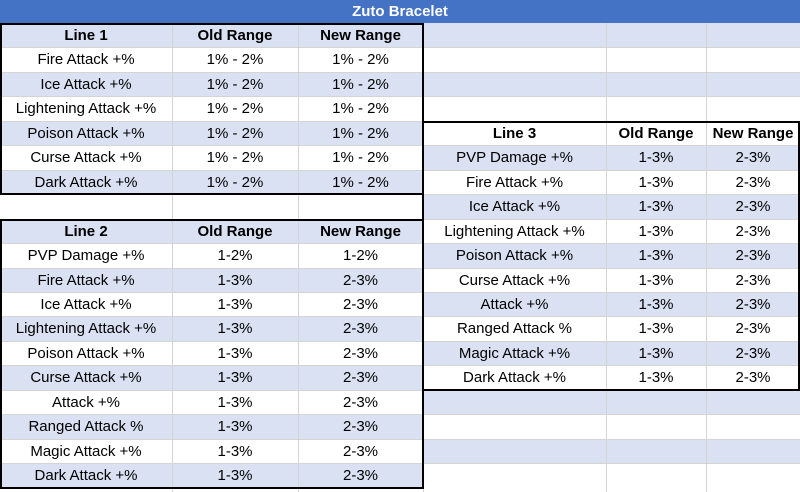 This screenshot has height=492, width=800. What do you see at coordinates (360, 255) in the screenshot?
I see `line2-new-range-cell: 1-2%` at bounding box center [360, 255].